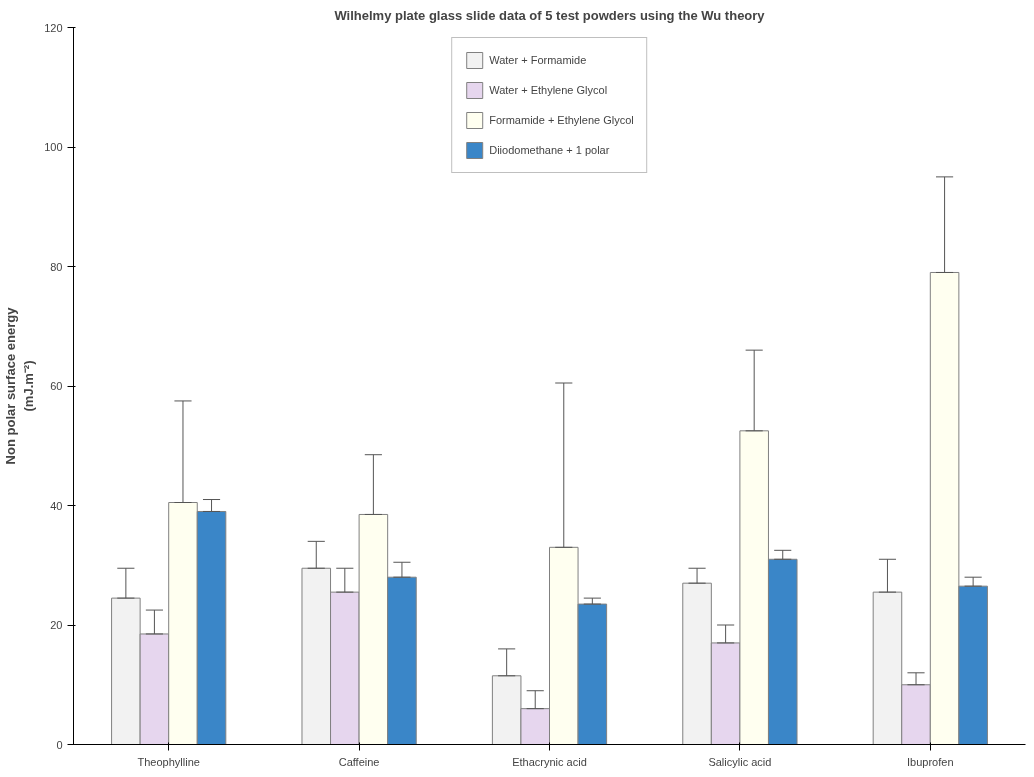 The image size is (1034, 777). I want to click on x-tick-label: Ethacrynic acid, so click(549, 761).